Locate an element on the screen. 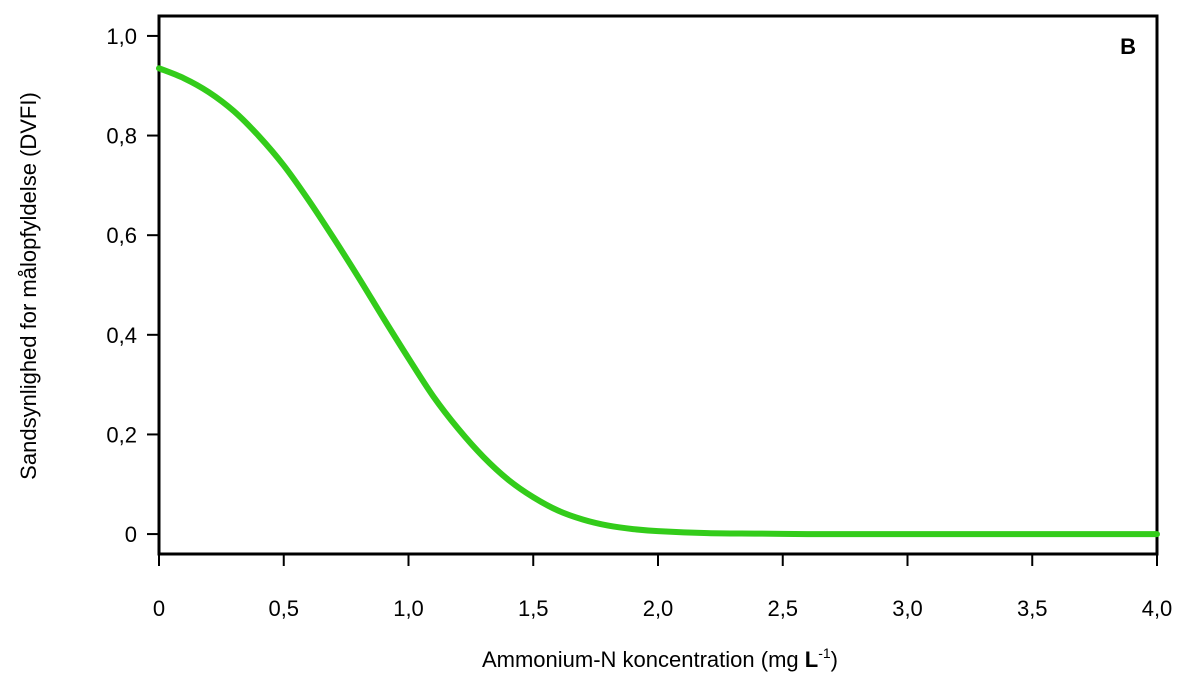  y-axis-title: Sandsynlighed for målopfyldelse (DVFI) is located at coordinates (28, 286).